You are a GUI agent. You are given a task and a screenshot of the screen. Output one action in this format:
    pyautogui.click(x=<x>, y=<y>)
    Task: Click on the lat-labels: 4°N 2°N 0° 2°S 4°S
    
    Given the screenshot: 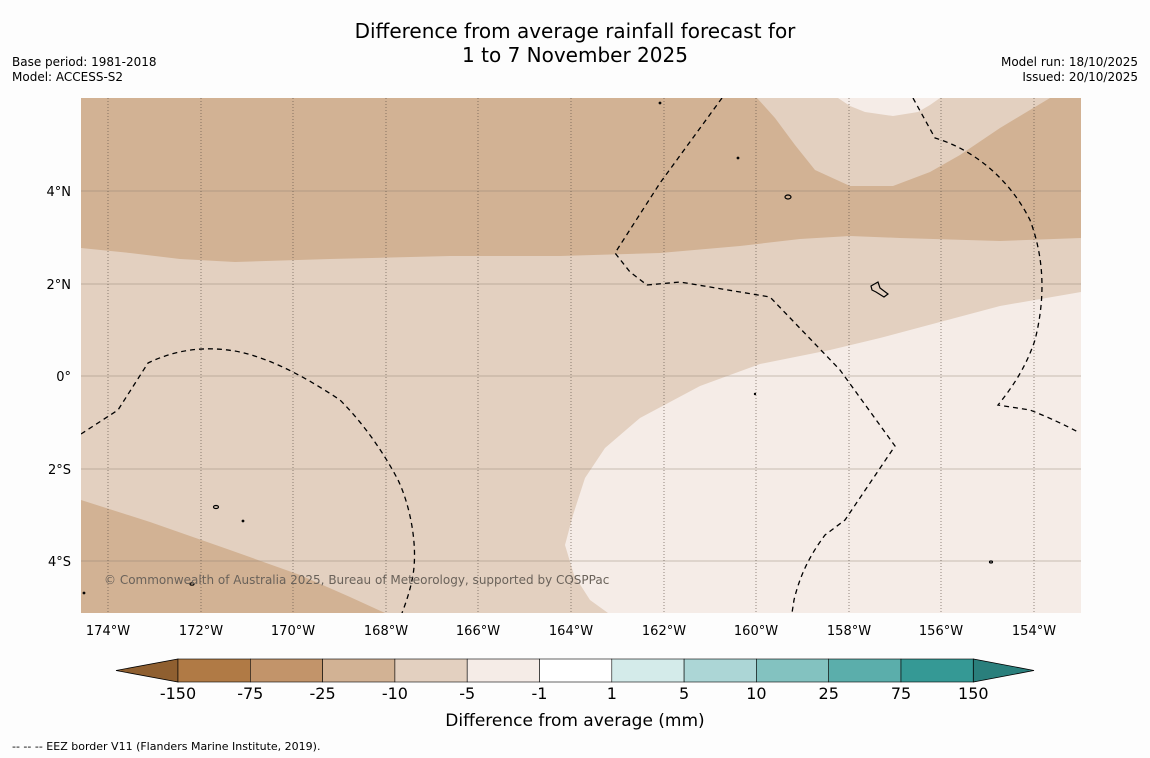 What is the action you would take?
    pyautogui.click(x=59, y=377)
    